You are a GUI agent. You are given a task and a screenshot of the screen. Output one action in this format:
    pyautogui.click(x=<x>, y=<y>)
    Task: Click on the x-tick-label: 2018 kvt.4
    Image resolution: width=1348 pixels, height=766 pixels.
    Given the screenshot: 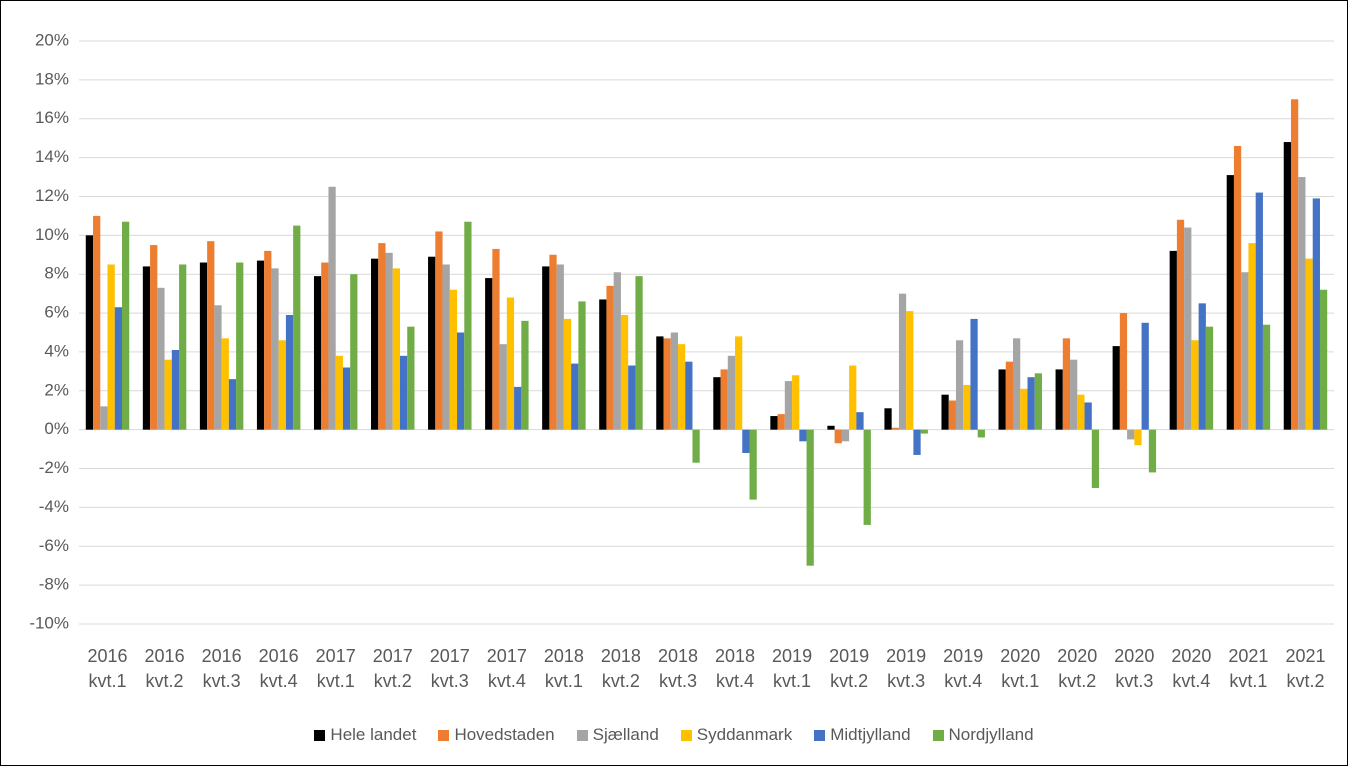 What is the action you would take?
    pyautogui.click(x=735, y=668)
    